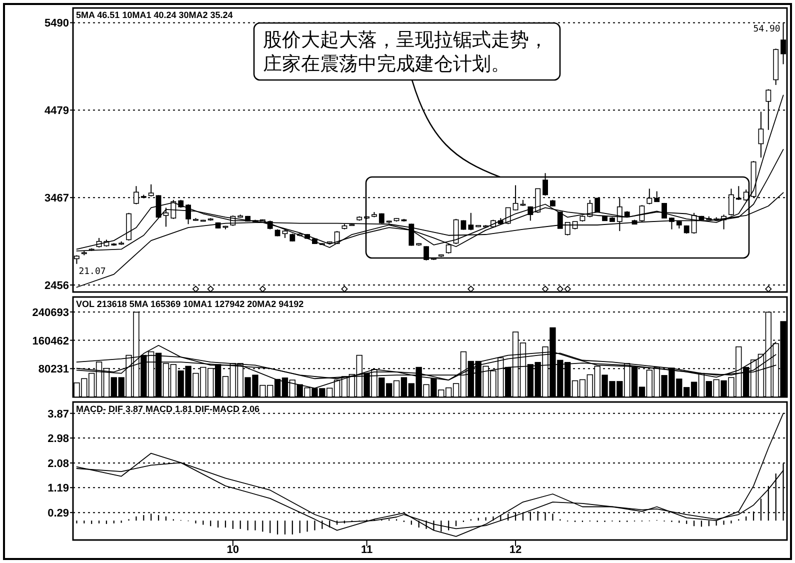  I want to click on y-tick-label: 0.29, so click(58, 514).